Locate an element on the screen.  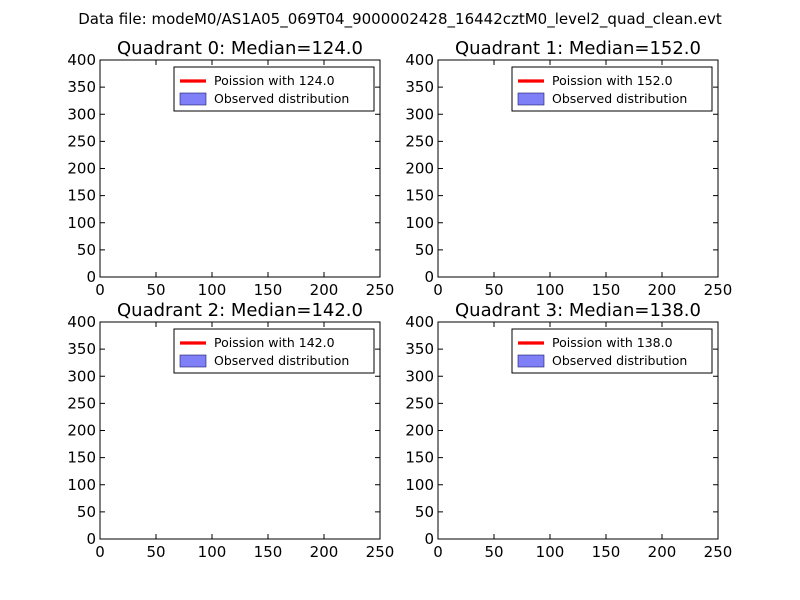
legend: Poission with 124.0 Observed distribution is located at coordinates (274, 89).